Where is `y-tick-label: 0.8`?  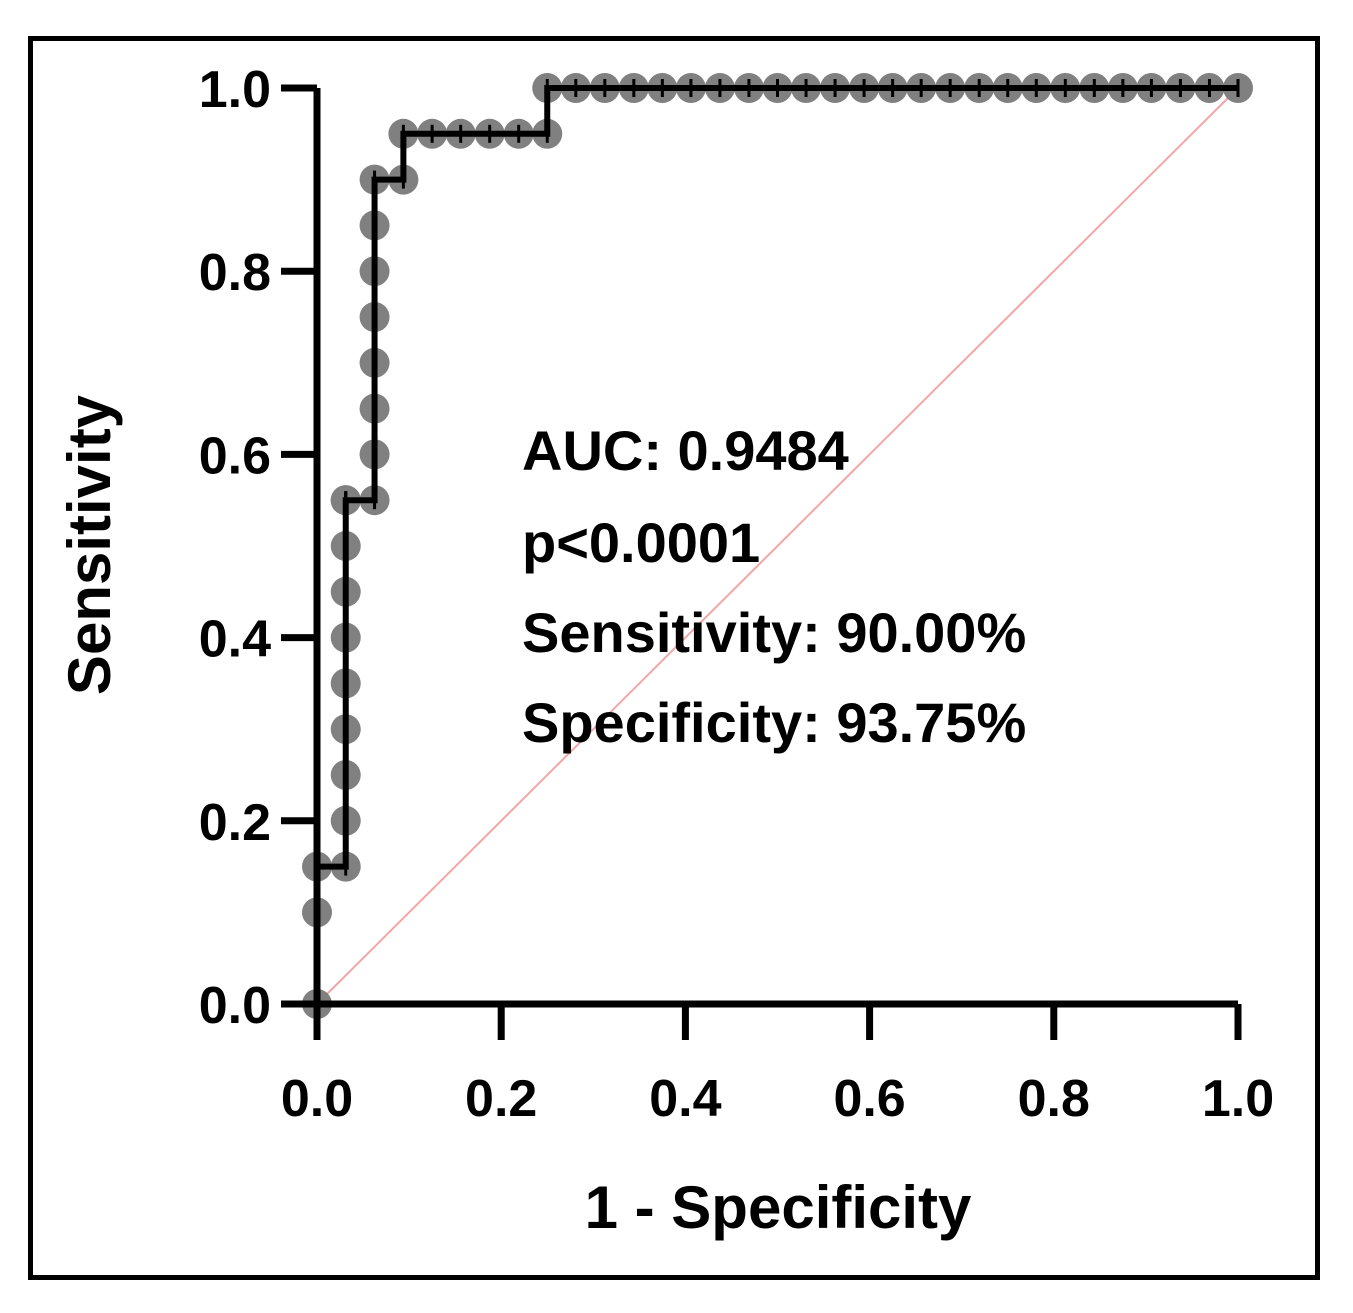 y-tick-label: 0.8 is located at coordinates (235, 273).